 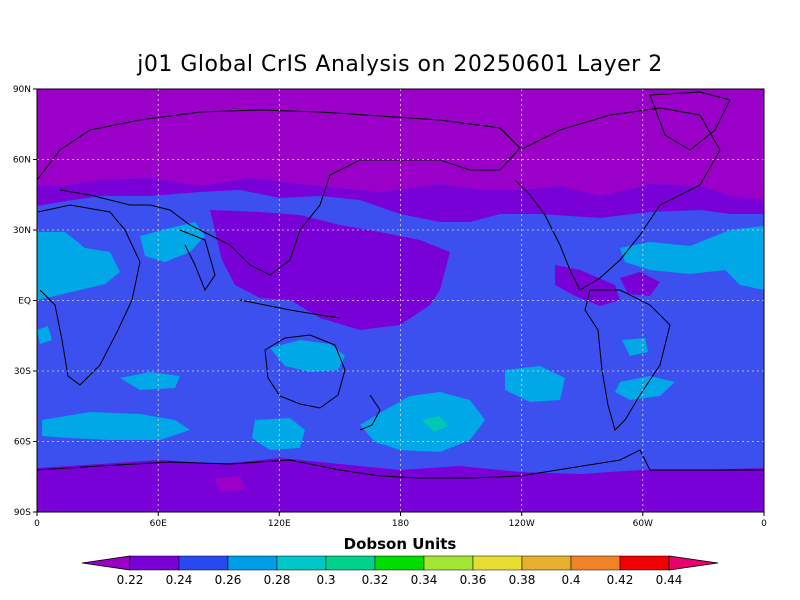 I want to click on coast-africa, so click(x=89, y=295).